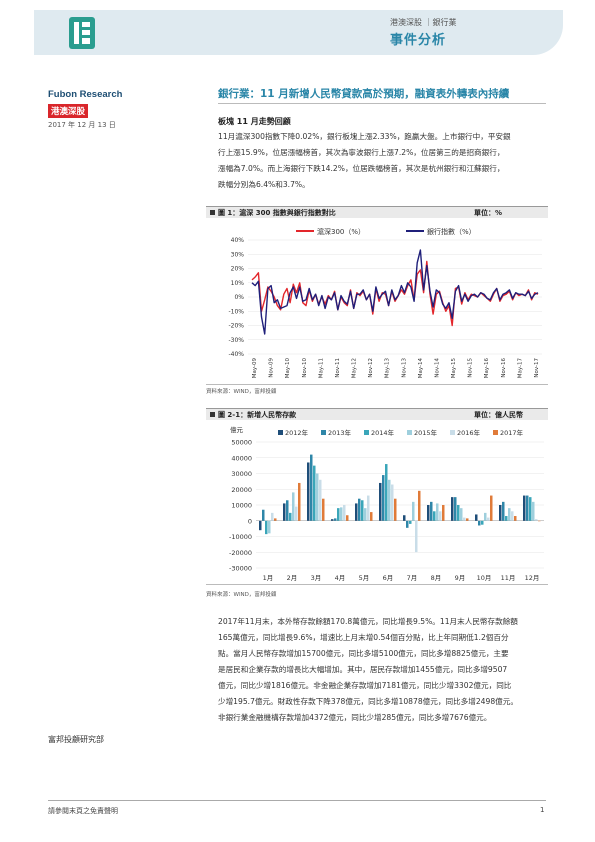 This screenshot has height=842, width=595. Describe the element at coordinates (423, 22) in the screenshot. I see `header-subtitle: 港澳深股 ｜銀行業` at that location.